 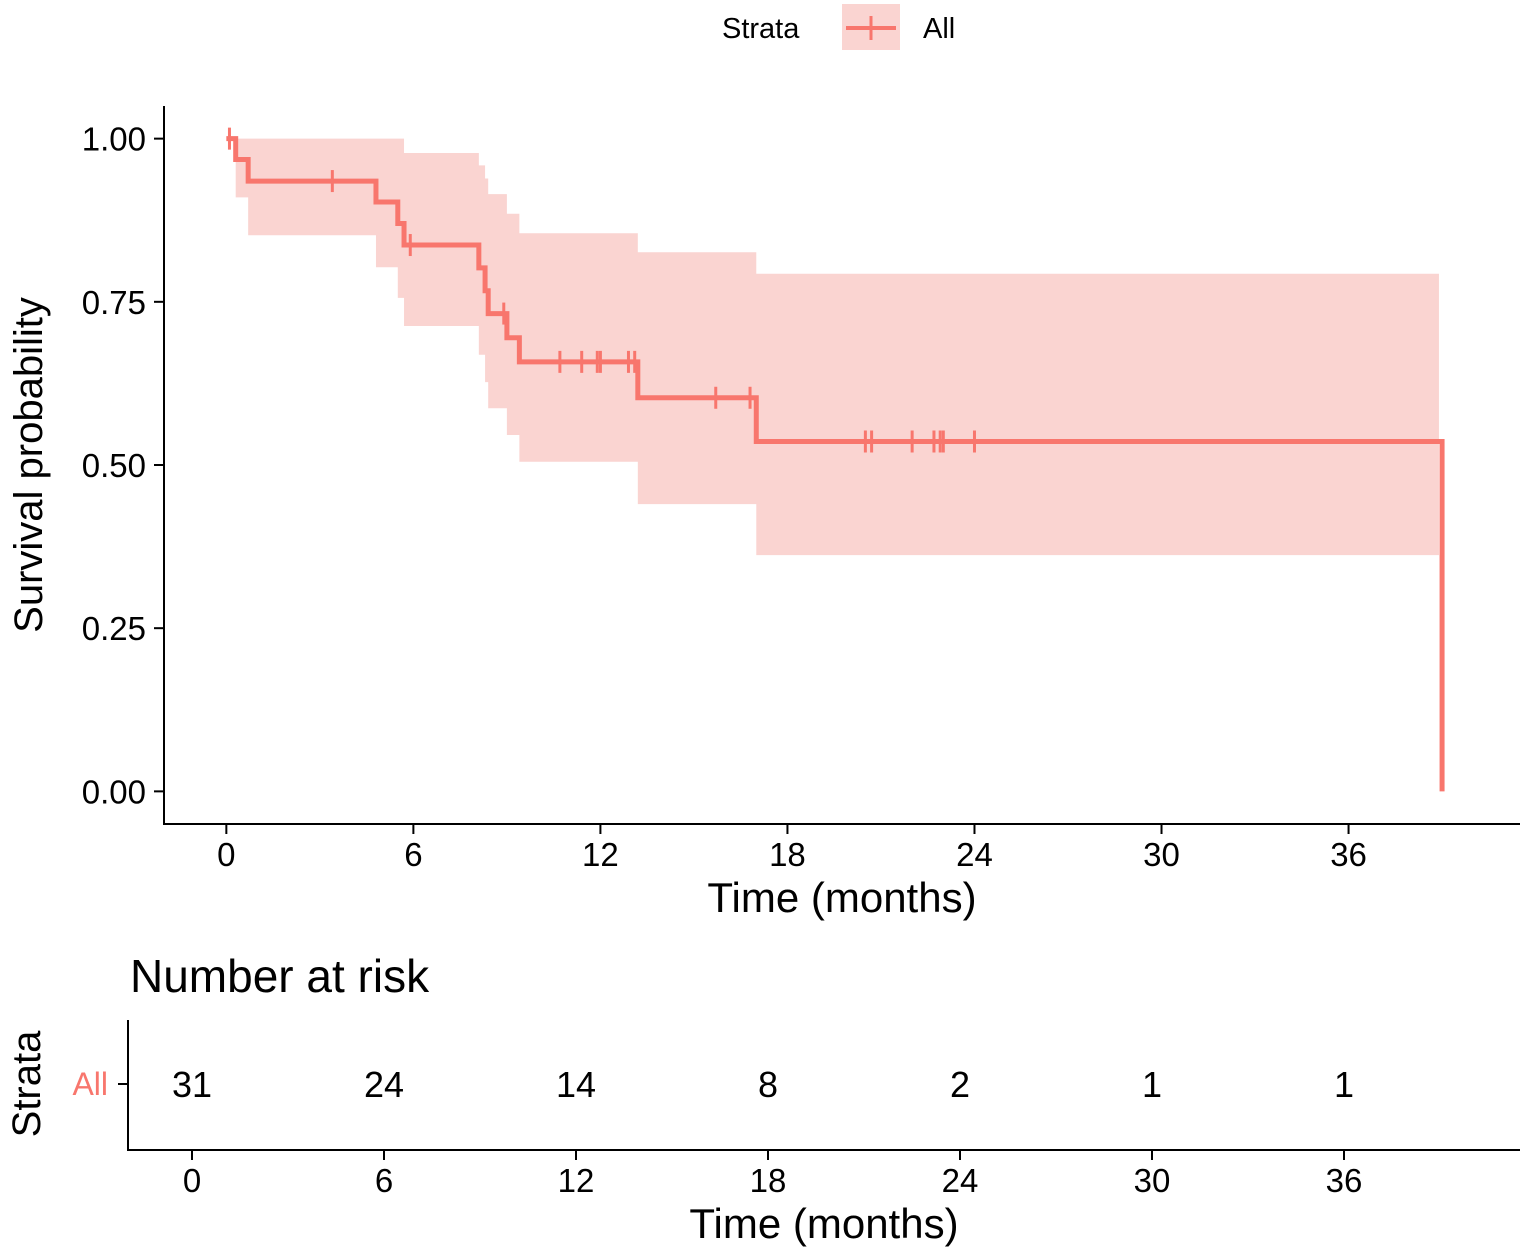 What do you see at coordinates (114, 628) in the screenshot?
I see `y-tick-label: 0.25` at bounding box center [114, 628].